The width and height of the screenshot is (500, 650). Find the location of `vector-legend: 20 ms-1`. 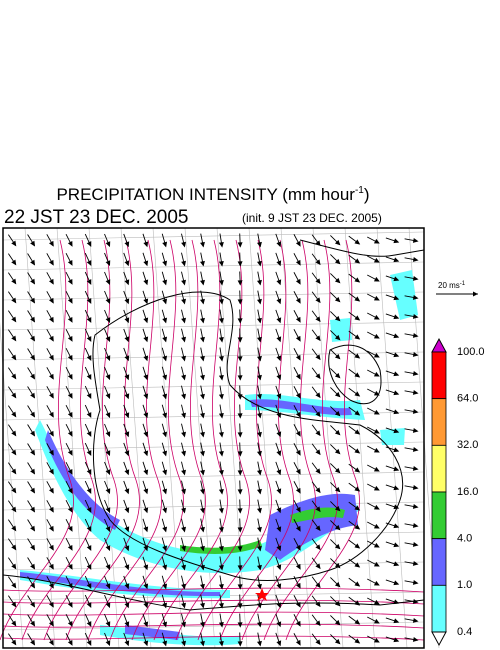

vector-legend: 20 ms-1 is located at coordinates (457, 289).